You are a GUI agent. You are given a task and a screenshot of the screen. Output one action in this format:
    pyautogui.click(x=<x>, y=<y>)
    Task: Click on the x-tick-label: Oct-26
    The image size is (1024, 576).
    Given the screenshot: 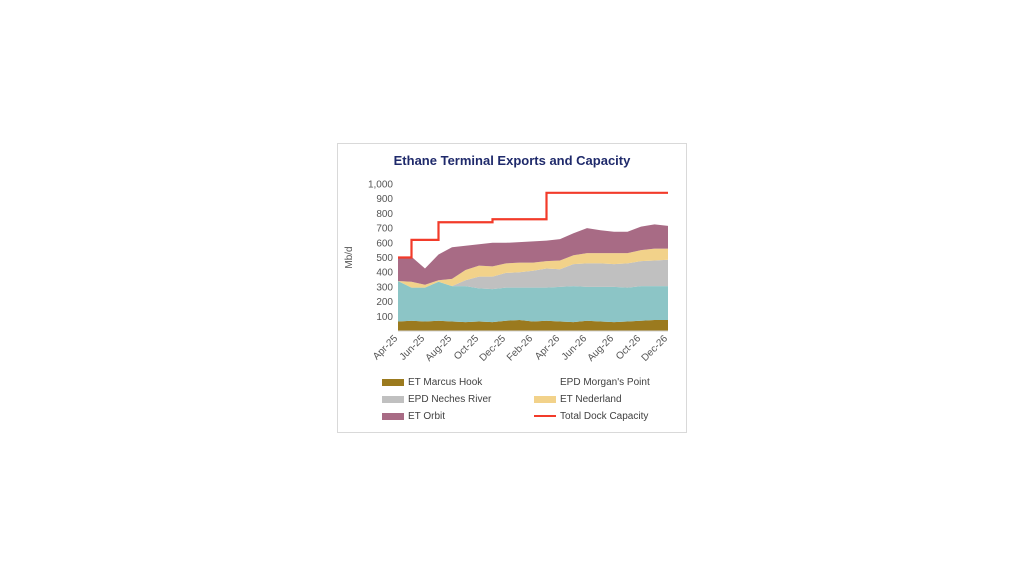 What is the action you would take?
    pyautogui.click(x=628, y=347)
    